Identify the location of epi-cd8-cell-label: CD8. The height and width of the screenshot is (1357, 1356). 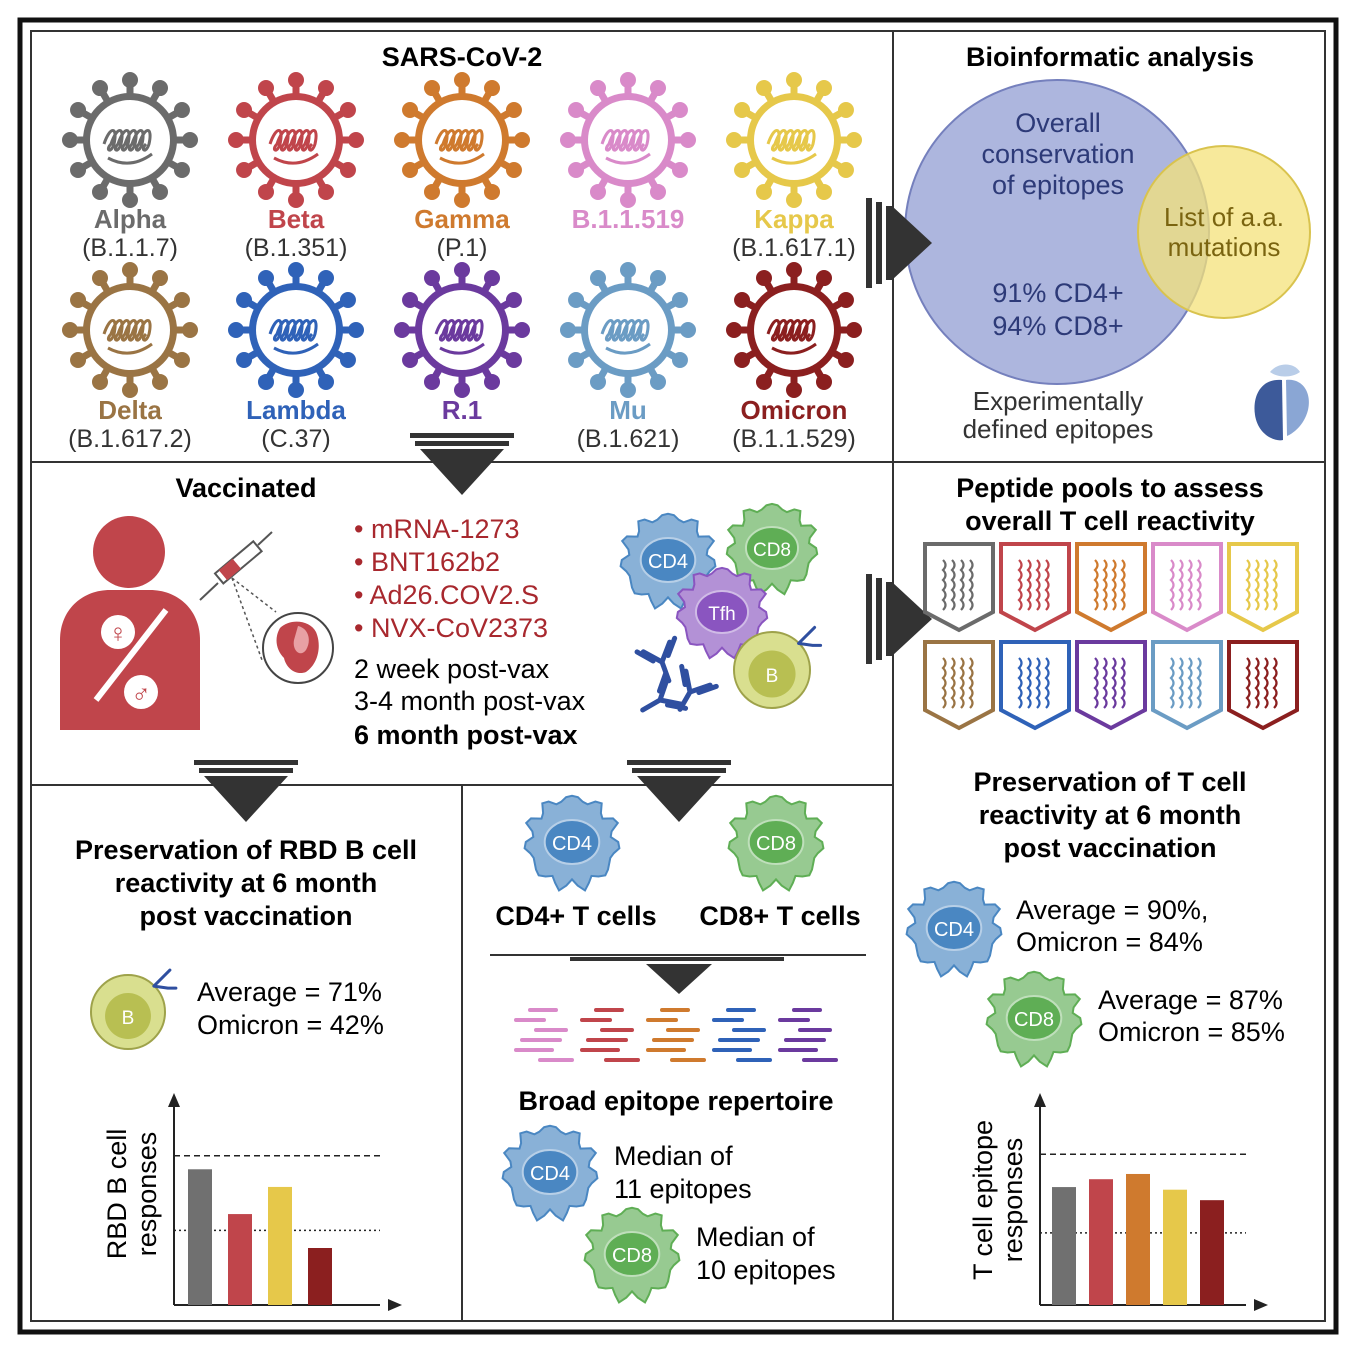
(776, 844).